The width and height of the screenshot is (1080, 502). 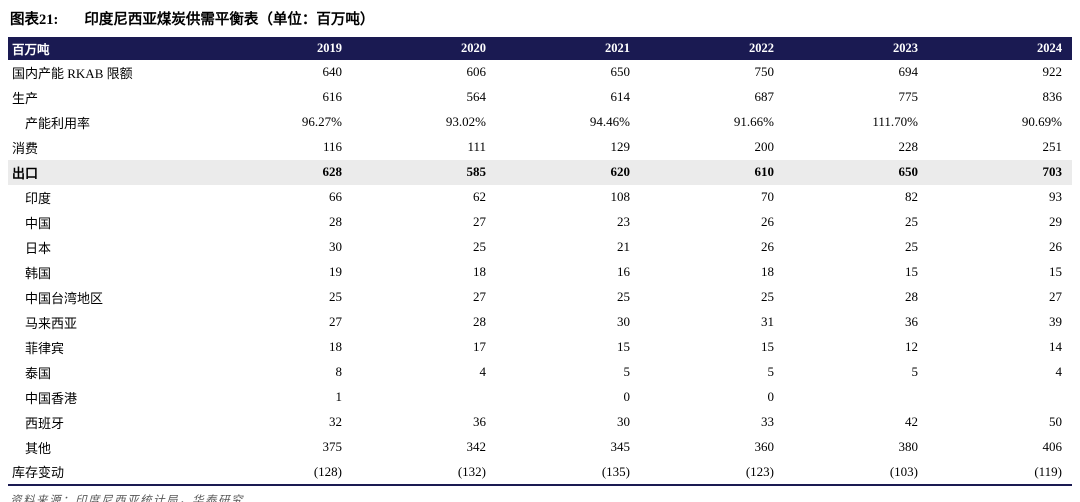 I want to click on column-header-year: 2021, so click(x=617, y=48).